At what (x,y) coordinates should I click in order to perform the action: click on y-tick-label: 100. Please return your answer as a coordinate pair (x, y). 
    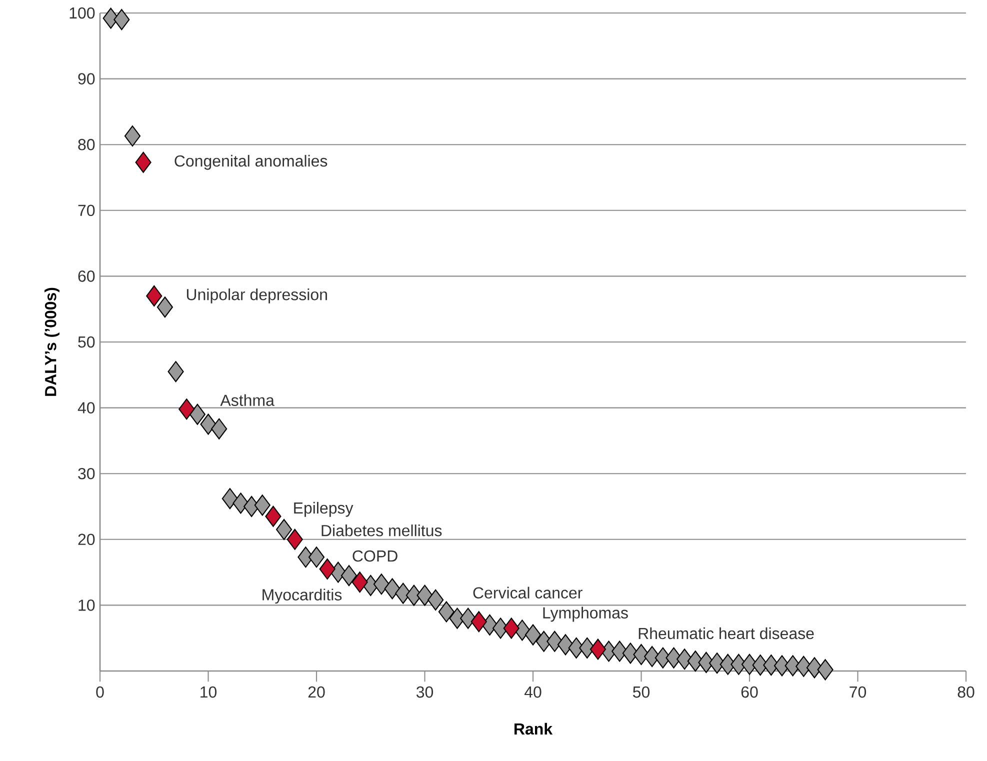
    Looking at the image, I should click on (82, 13).